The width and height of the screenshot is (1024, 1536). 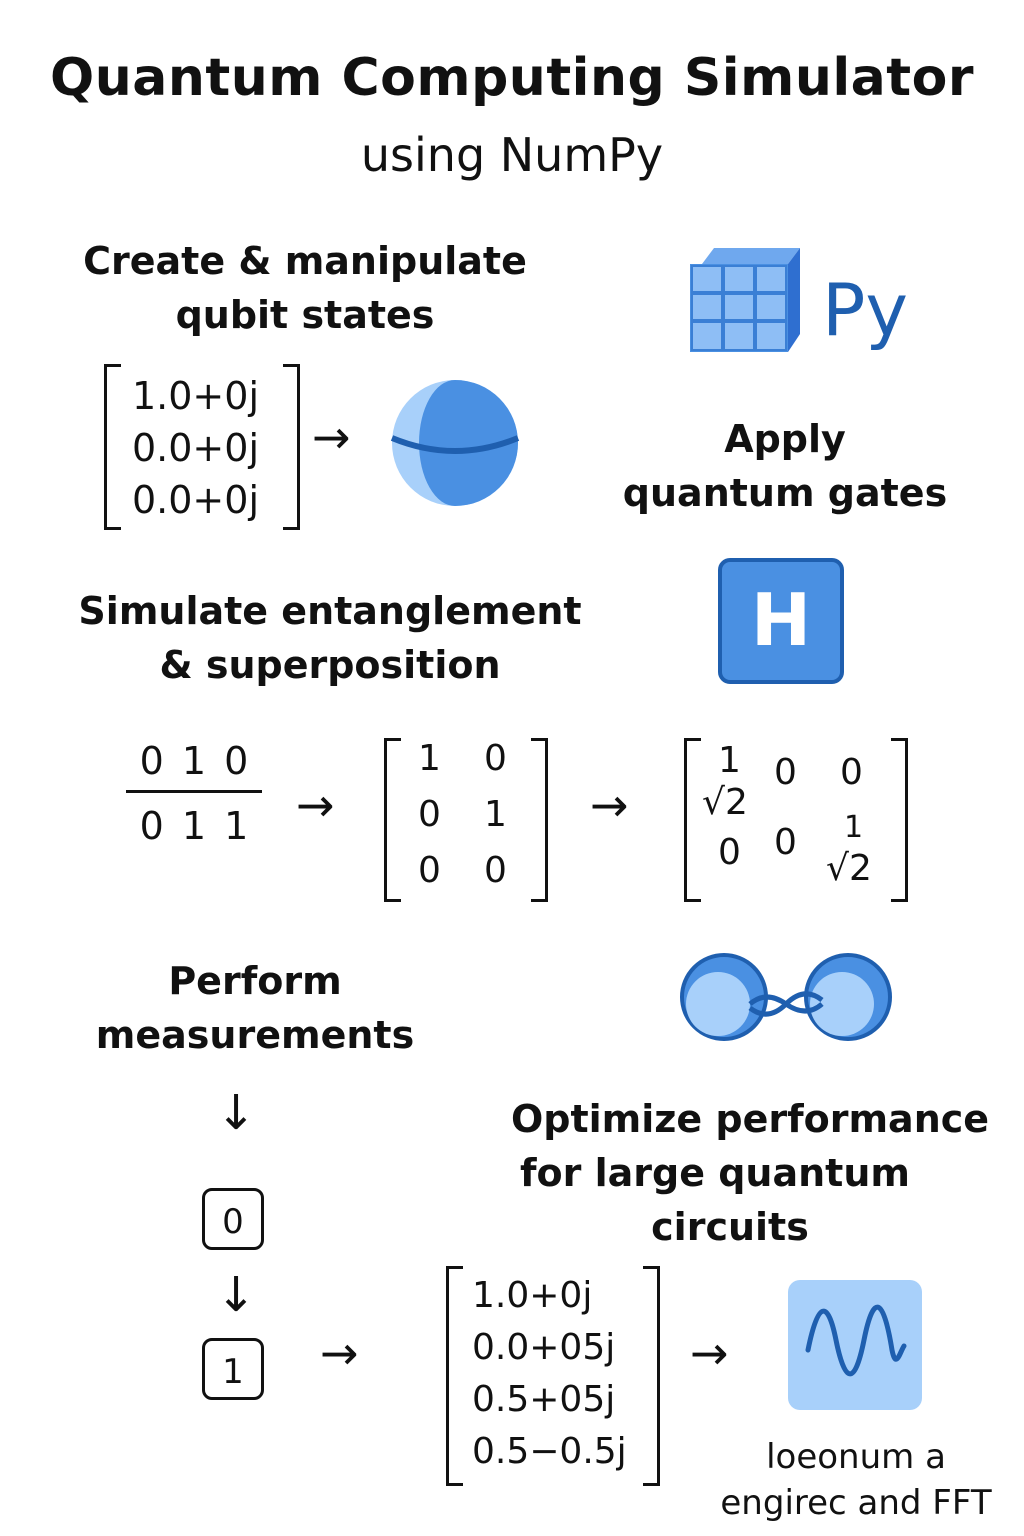 What do you see at coordinates (255, 1008) in the screenshot?
I see `measure-heading: Perform measurements` at bounding box center [255, 1008].